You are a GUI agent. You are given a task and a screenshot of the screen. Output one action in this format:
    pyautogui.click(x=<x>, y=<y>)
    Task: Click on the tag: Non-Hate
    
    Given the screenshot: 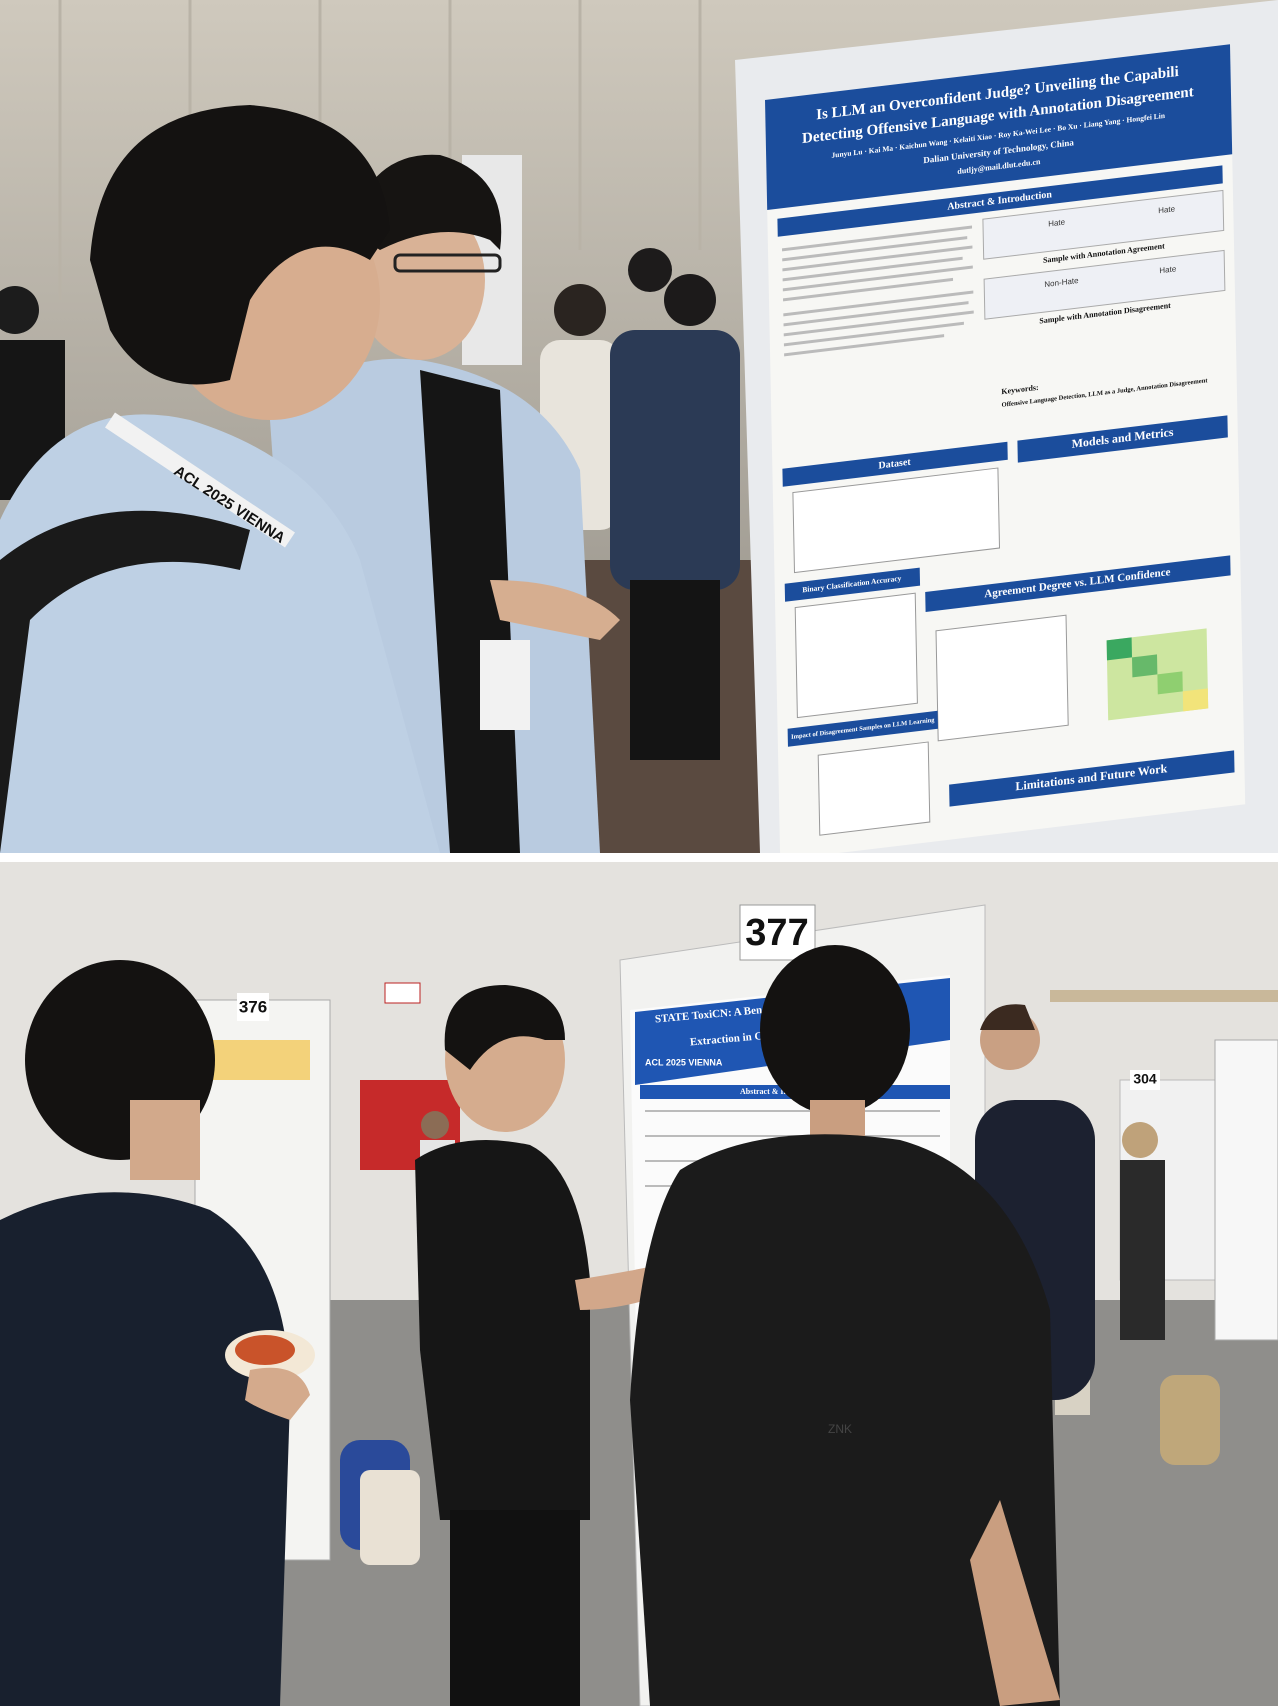 What is the action you would take?
    pyautogui.click(x=1061, y=282)
    